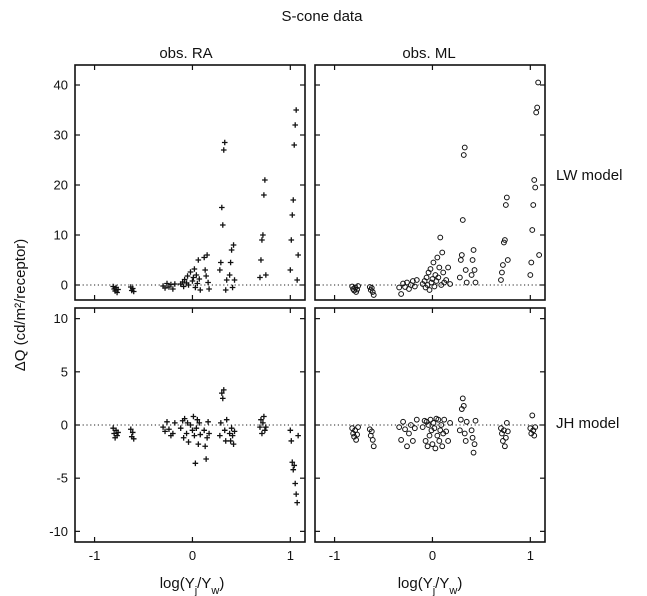  What do you see at coordinates (290, 555) in the screenshot?
I see `x-tick-label: 1` at bounding box center [290, 555].